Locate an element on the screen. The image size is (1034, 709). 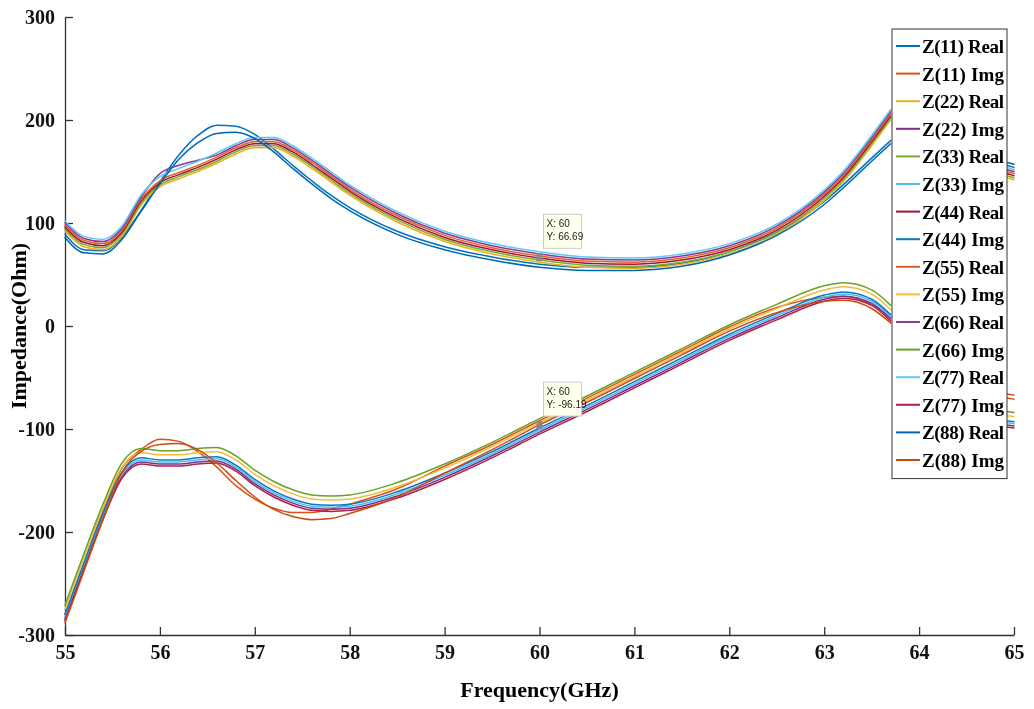
x-tick-label: 59 is located at coordinates (445, 652).